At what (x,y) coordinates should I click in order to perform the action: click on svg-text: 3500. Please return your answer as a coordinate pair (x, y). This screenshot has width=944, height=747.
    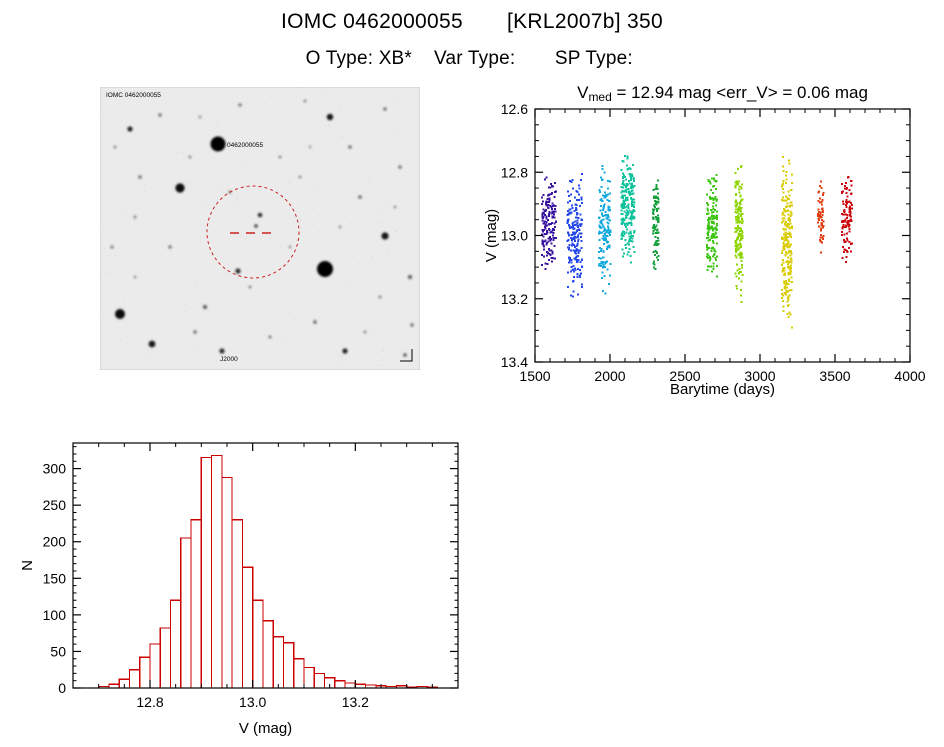
    Looking at the image, I should click on (834, 376).